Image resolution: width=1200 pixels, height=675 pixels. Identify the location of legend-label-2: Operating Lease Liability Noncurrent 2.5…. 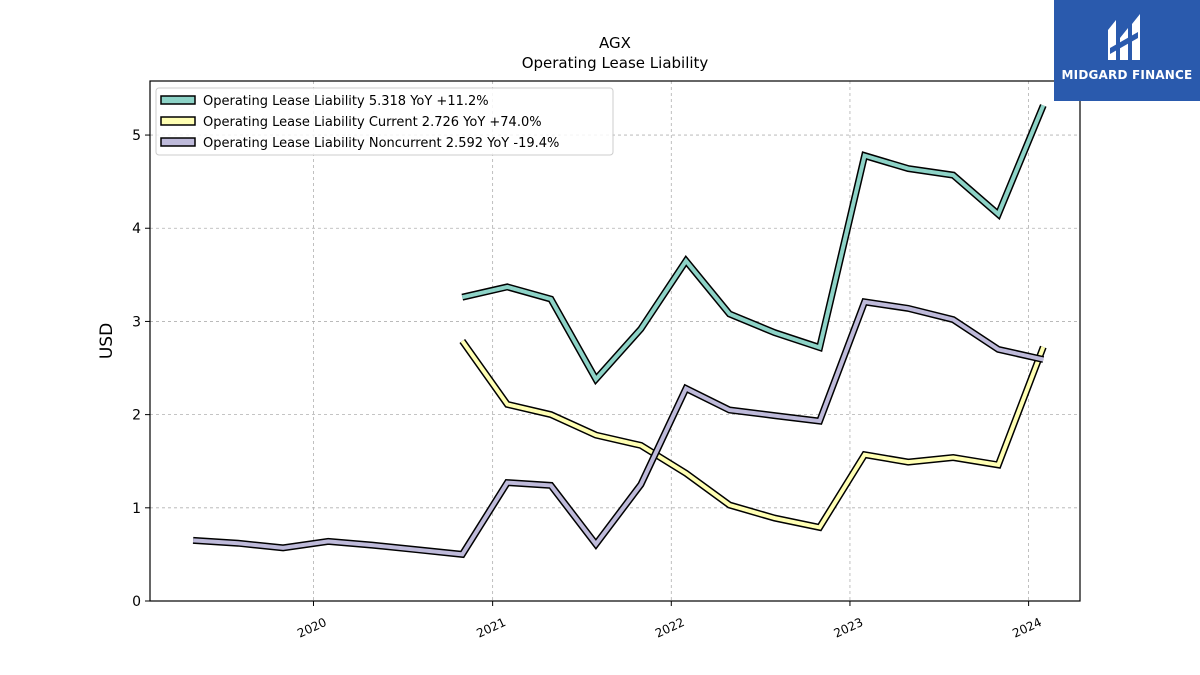
(381, 143).